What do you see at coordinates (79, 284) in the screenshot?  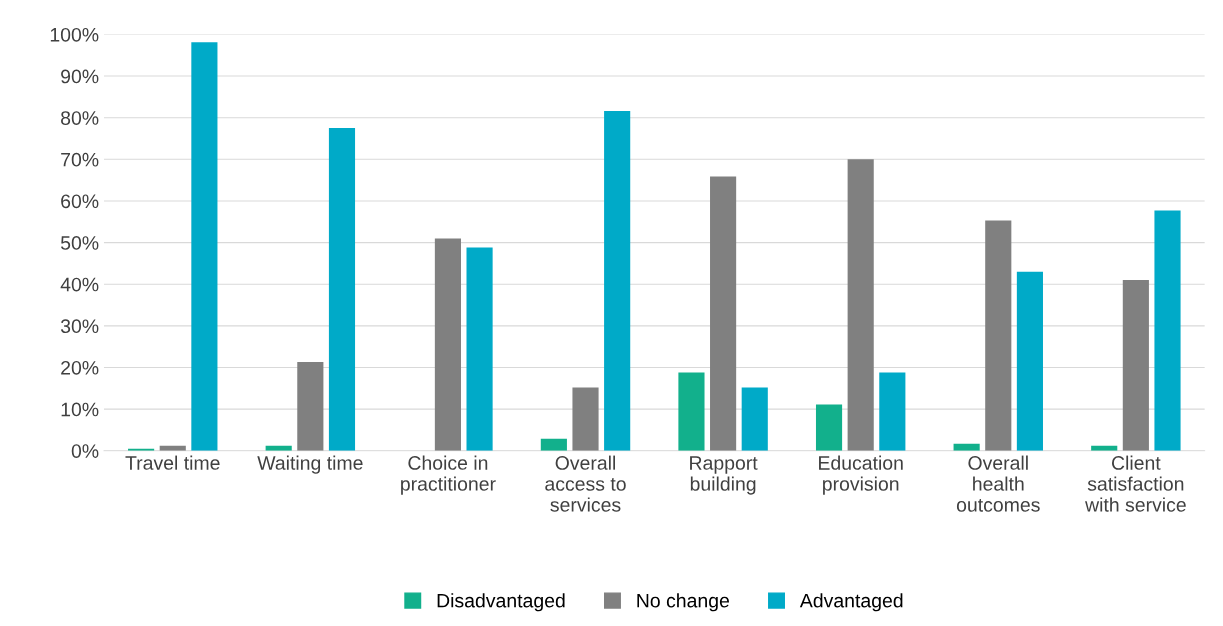 I see `y-tick-label: 40%` at bounding box center [79, 284].